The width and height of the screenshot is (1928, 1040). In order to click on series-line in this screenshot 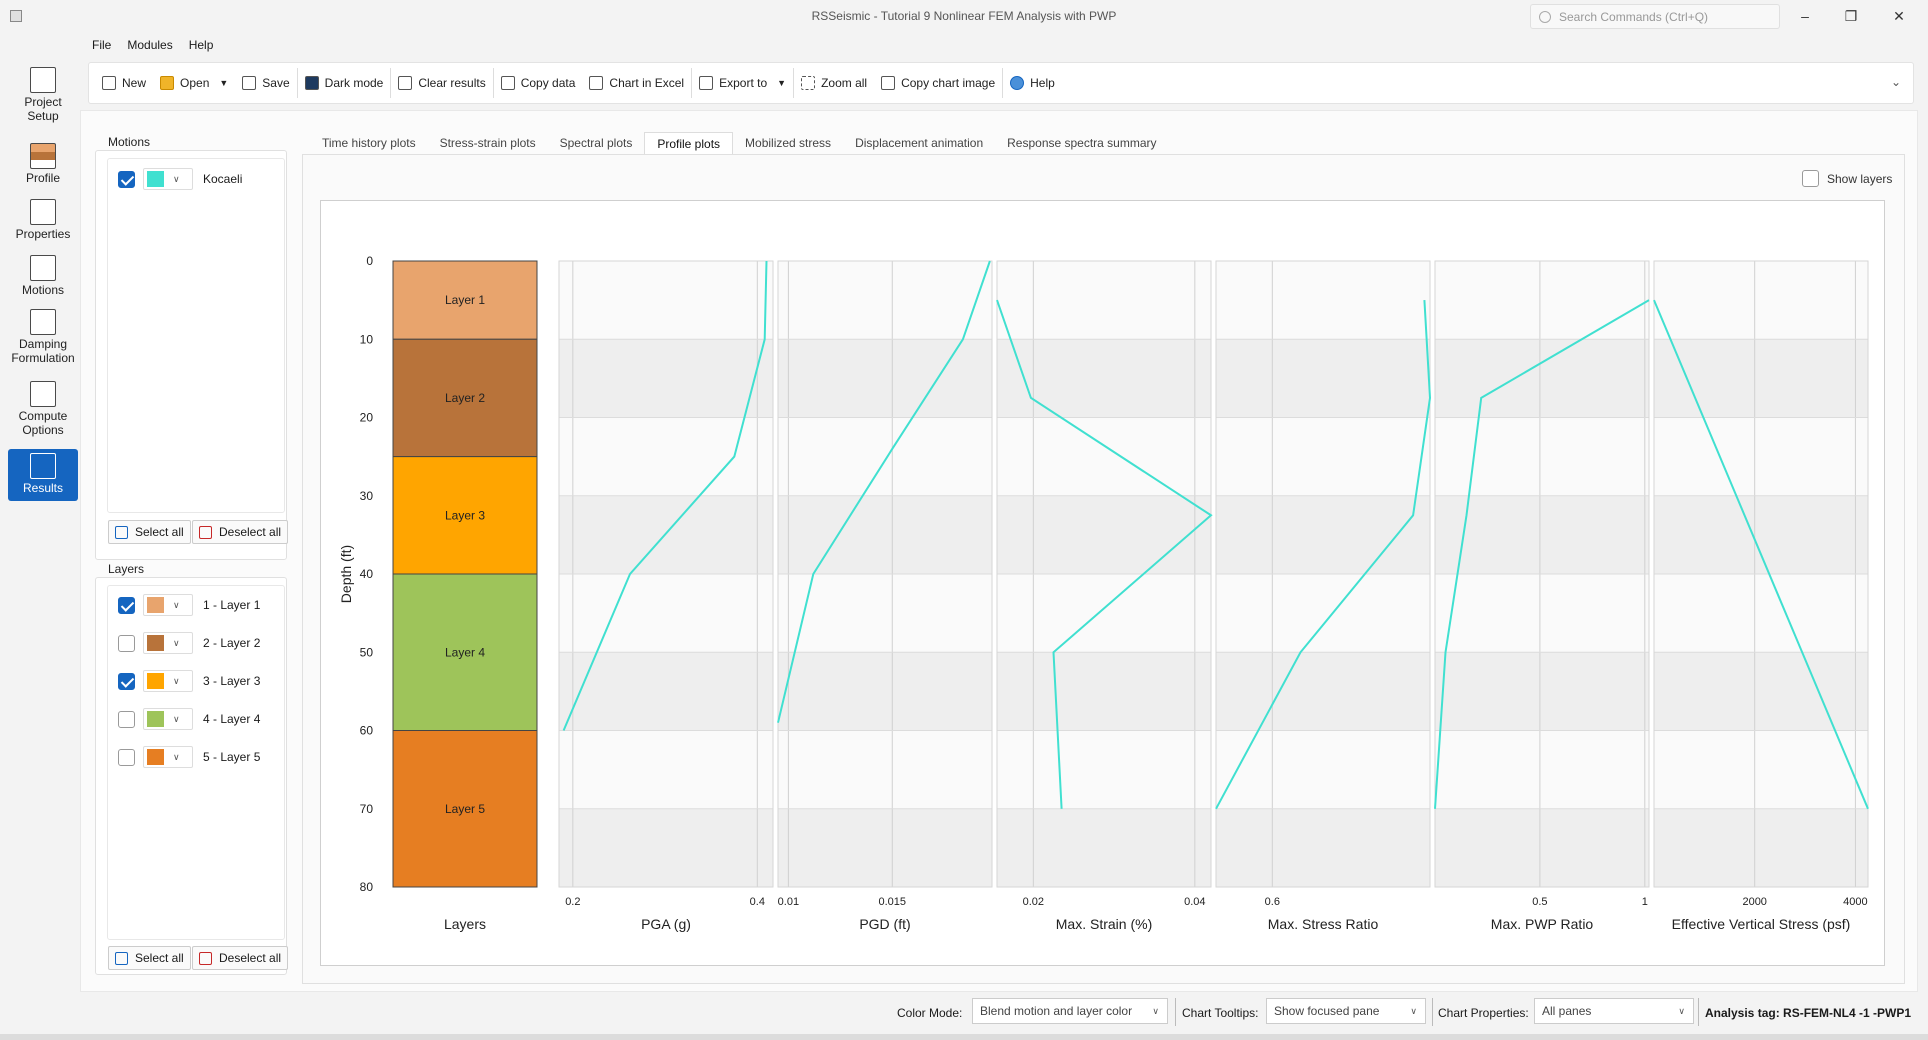, I will do `click(1542, 554)`.